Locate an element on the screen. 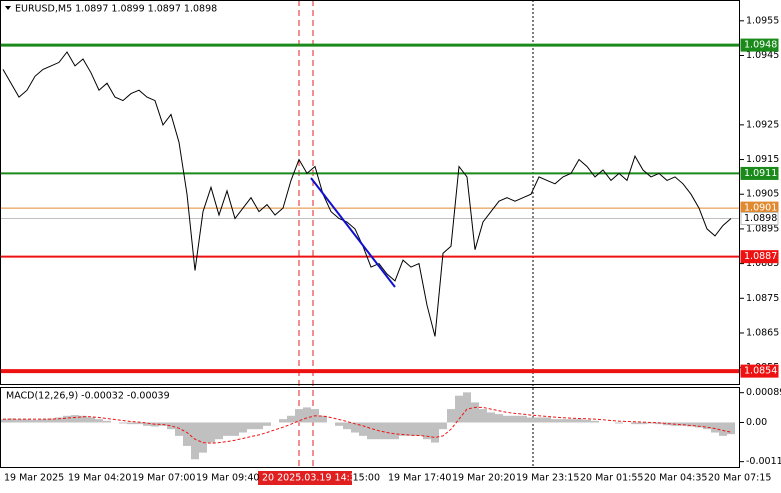  y-tick-label: 1.0865 is located at coordinates (762, 332).